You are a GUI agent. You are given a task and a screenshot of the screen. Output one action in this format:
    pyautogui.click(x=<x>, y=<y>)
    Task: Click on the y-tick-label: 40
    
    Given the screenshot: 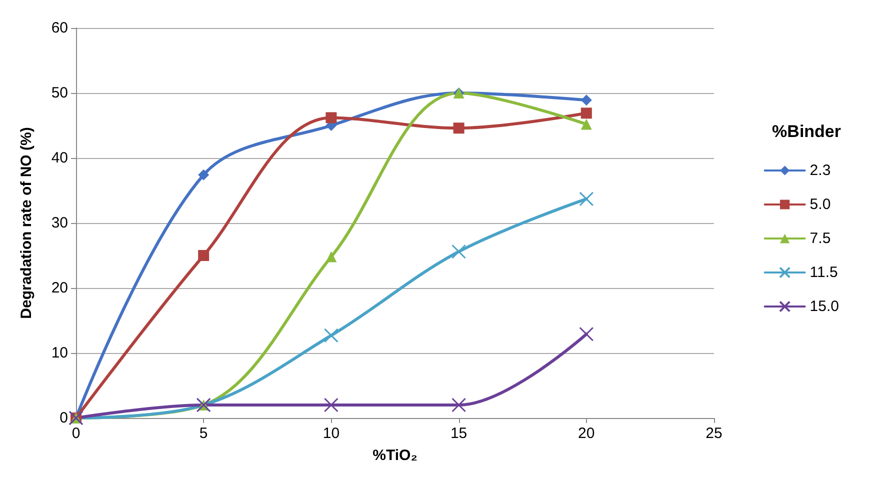 What is the action you would take?
    pyautogui.click(x=59, y=158)
    